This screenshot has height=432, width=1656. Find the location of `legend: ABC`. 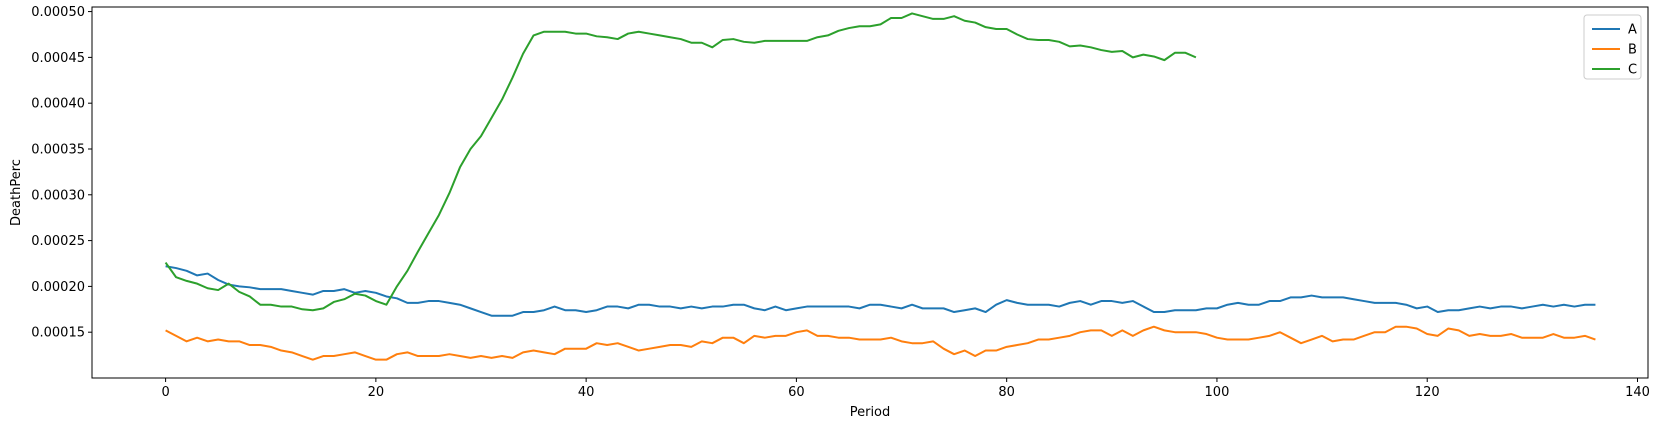

legend: ABC is located at coordinates (1612, 47).